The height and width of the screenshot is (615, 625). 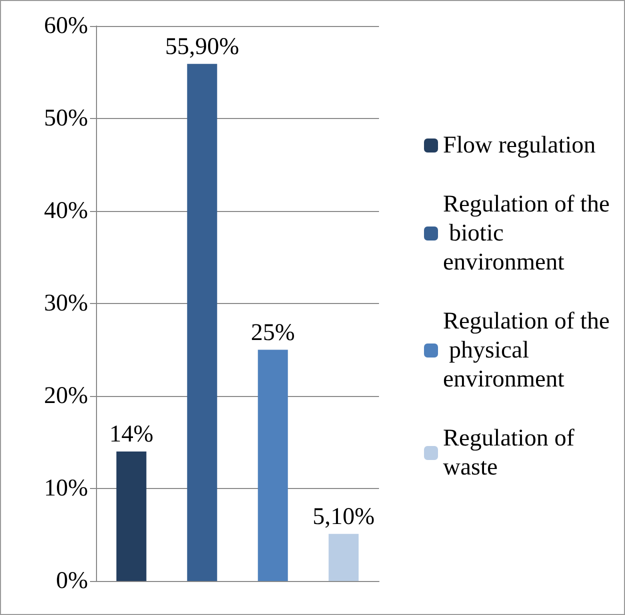 I want to click on data-label: 5,10%, so click(x=343, y=517).